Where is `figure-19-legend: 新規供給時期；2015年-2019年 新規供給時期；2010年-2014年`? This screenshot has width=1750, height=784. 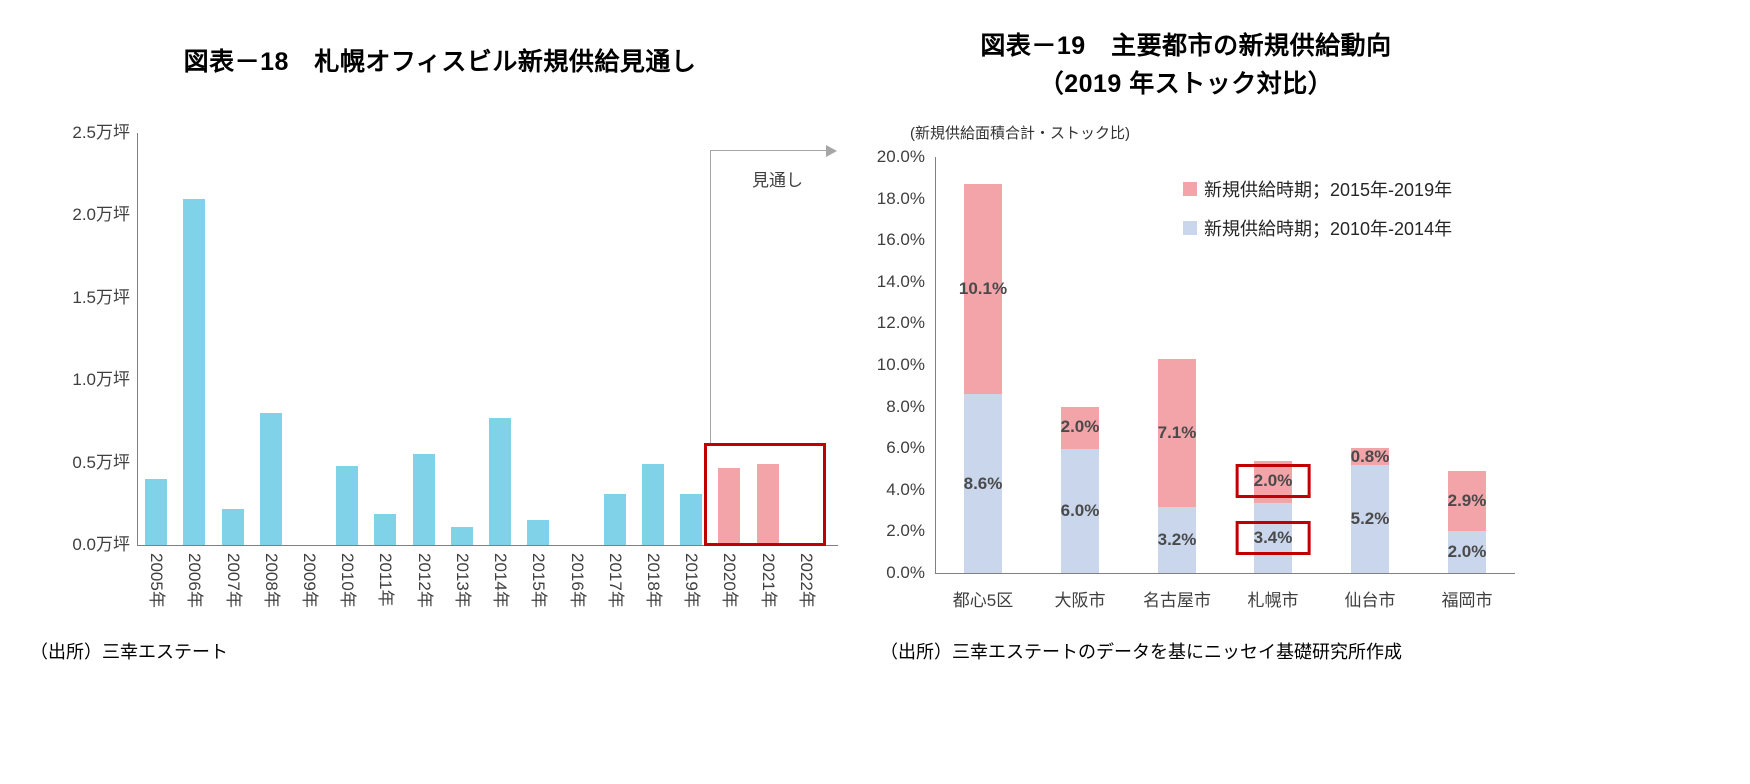 figure-19-legend: 新規供給時期；2015年-2019年 新規供給時期；2010年-2014年 is located at coordinates (1317, 215).